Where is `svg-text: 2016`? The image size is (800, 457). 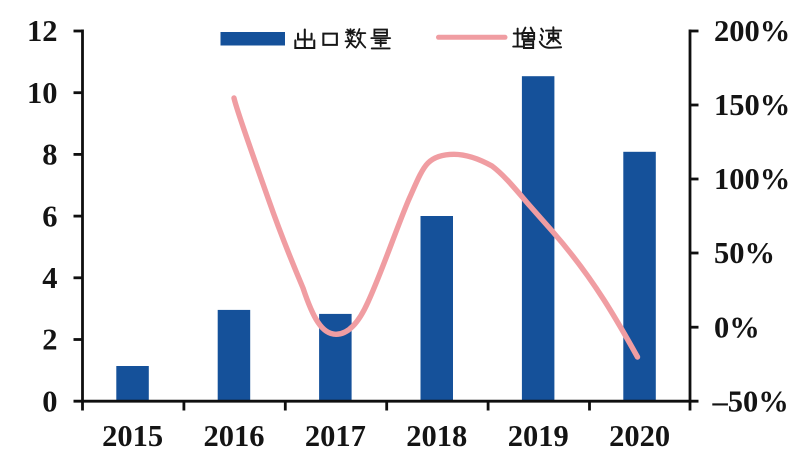
svg-text: 2016 is located at coordinates (234, 435).